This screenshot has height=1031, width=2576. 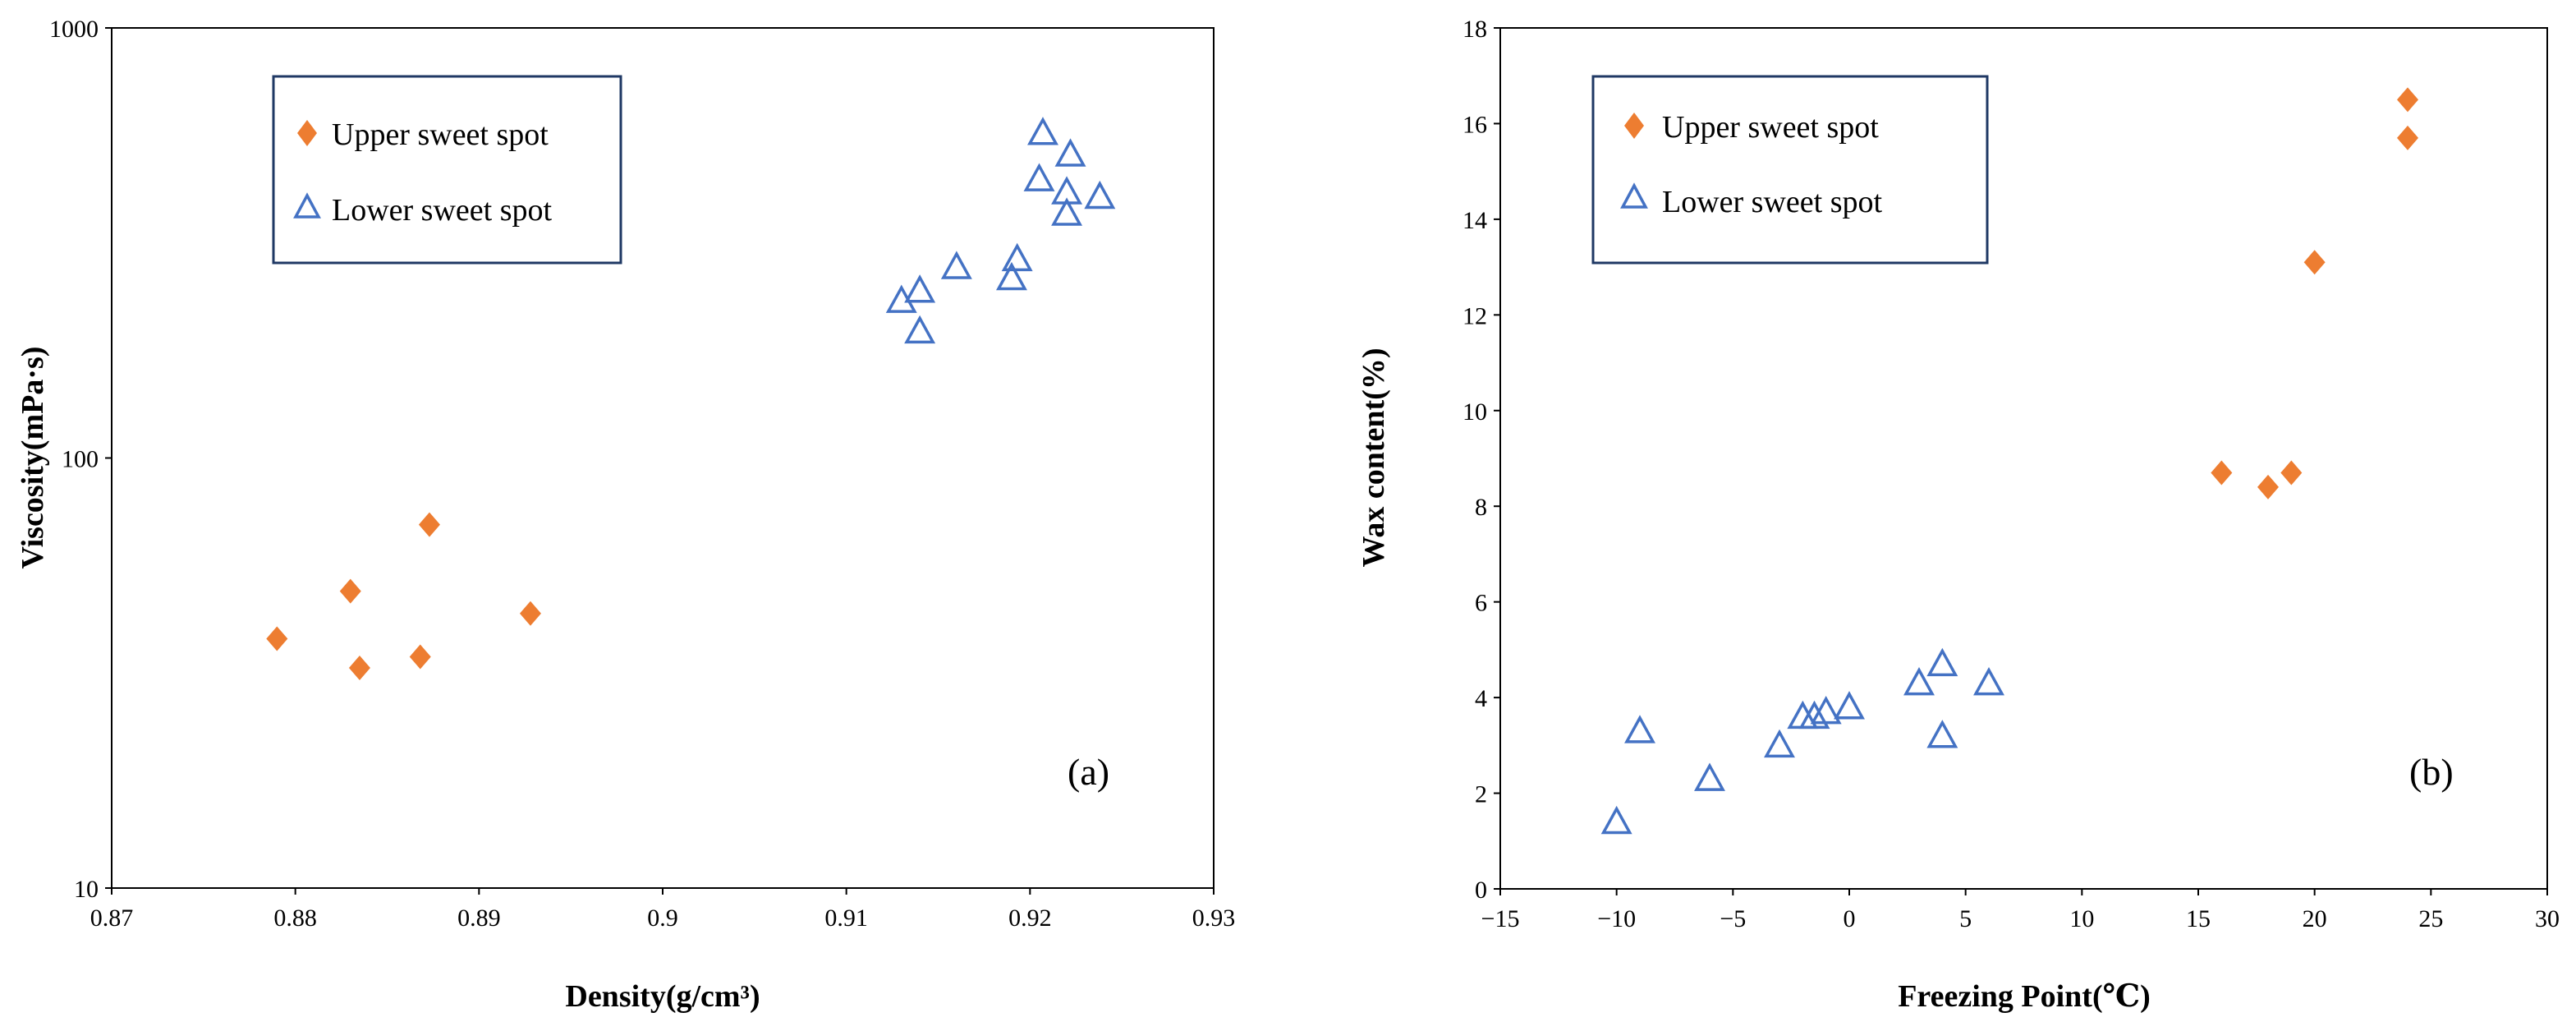 What do you see at coordinates (1474, 315) in the screenshot?
I see `y-tick-label: 12` at bounding box center [1474, 315].